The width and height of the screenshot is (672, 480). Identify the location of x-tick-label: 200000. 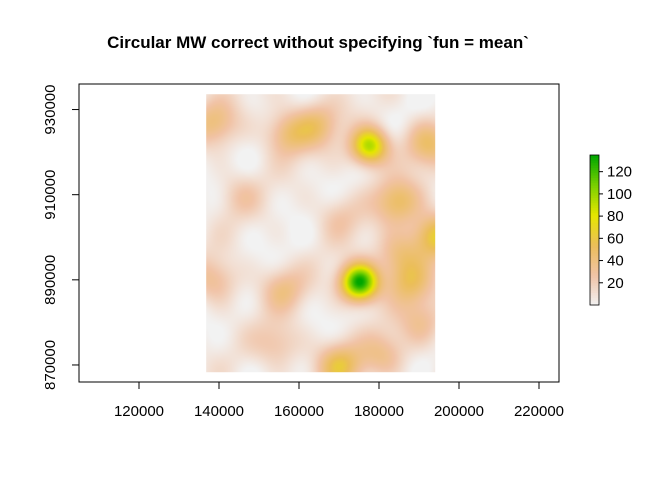
(459, 411).